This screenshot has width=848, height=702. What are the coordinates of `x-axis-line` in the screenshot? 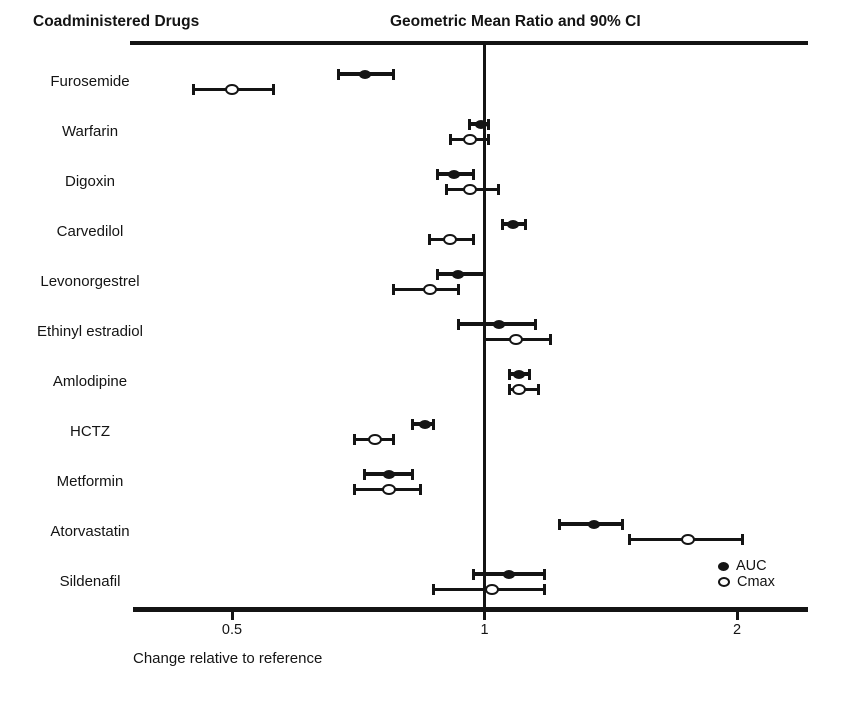 It's located at (470, 609).